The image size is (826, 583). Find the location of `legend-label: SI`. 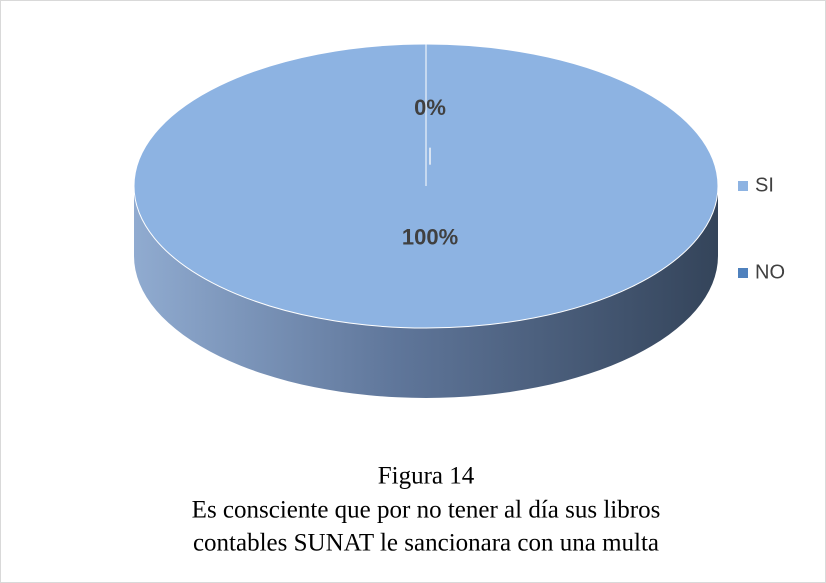

legend-label: SI is located at coordinates (764, 185).